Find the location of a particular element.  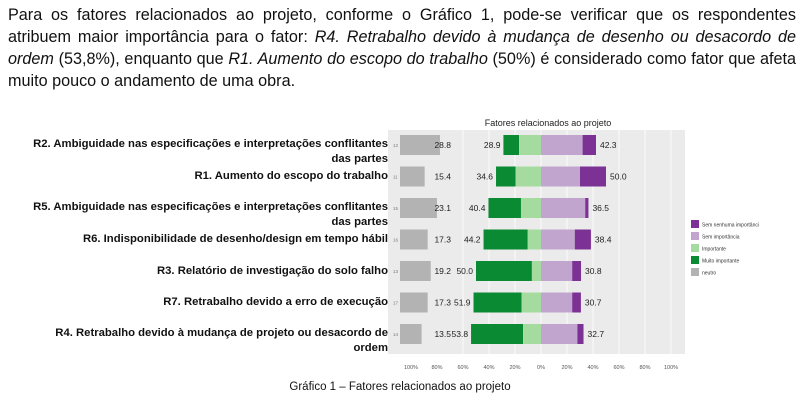

row-code: 15 is located at coordinates (396, 208).